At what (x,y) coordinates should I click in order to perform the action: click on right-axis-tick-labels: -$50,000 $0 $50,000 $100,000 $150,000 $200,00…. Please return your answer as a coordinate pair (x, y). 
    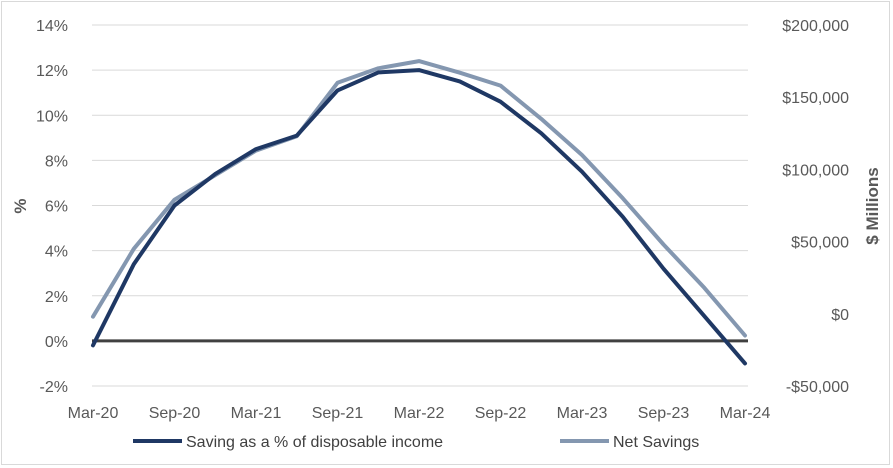
    Looking at the image, I should click on (815, 207).